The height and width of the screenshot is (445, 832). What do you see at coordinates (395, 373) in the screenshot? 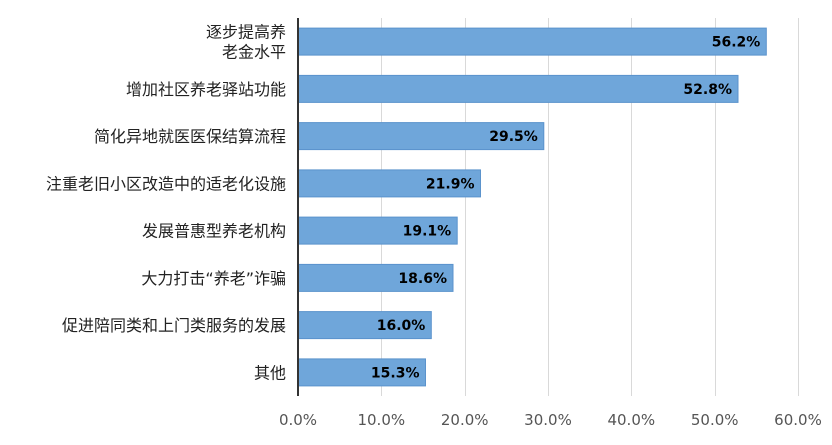
I see `data-label: 15.3%` at bounding box center [395, 373].